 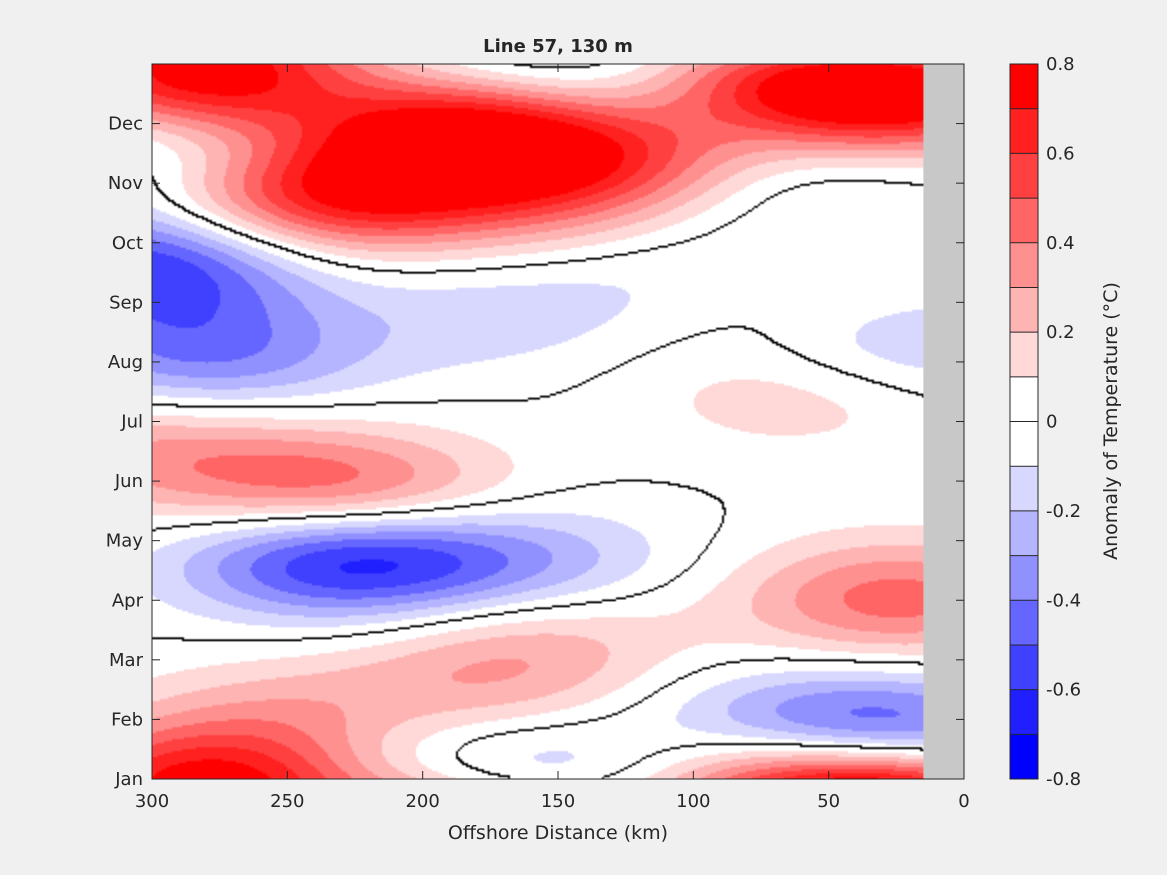 I want to click on y-tick-label: Apr, so click(x=128, y=600).